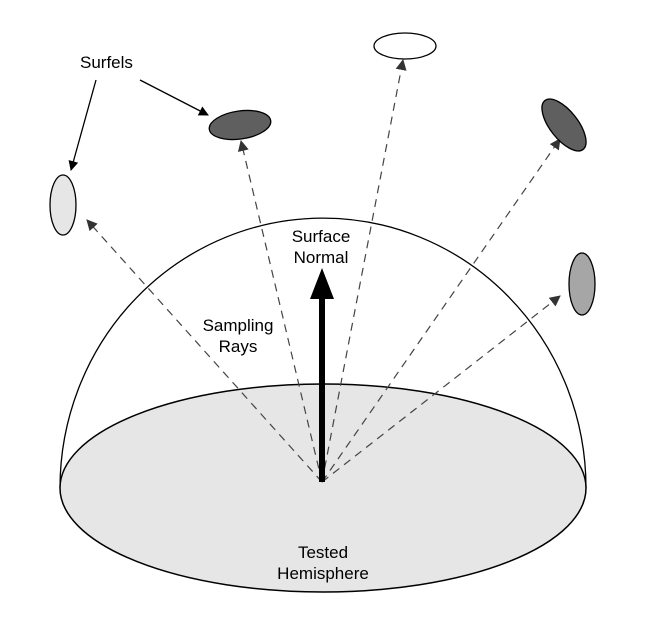 The height and width of the screenshot is (624, 653). What do you see at coordinates (240, 125) in the screenshot?
I see `surfel-upper-left` at bounding box center [240, 125].